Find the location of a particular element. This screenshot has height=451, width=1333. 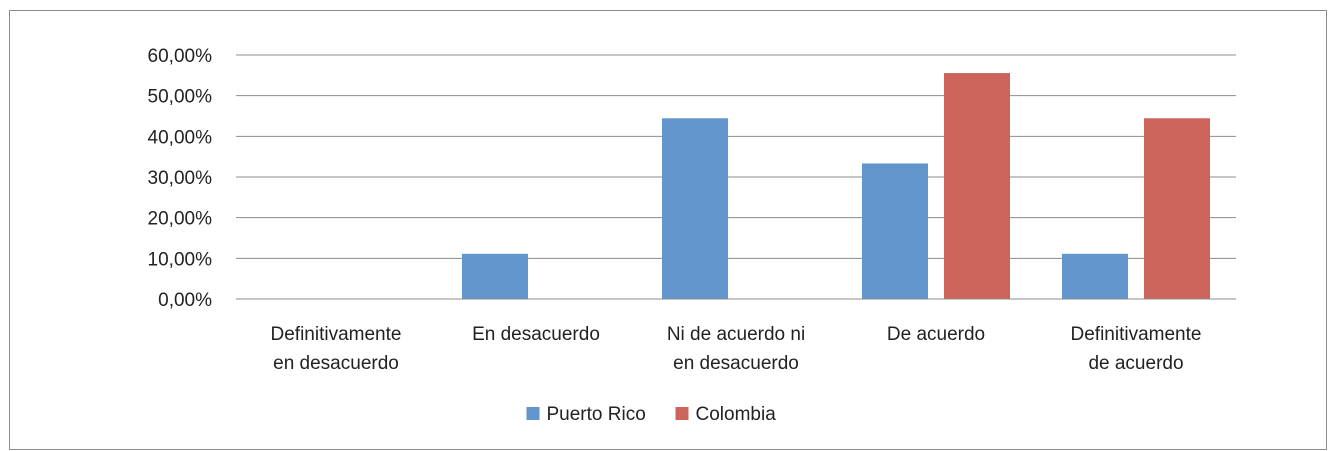

y-tick-label: 50,00% is located at coordinates (180, 97).